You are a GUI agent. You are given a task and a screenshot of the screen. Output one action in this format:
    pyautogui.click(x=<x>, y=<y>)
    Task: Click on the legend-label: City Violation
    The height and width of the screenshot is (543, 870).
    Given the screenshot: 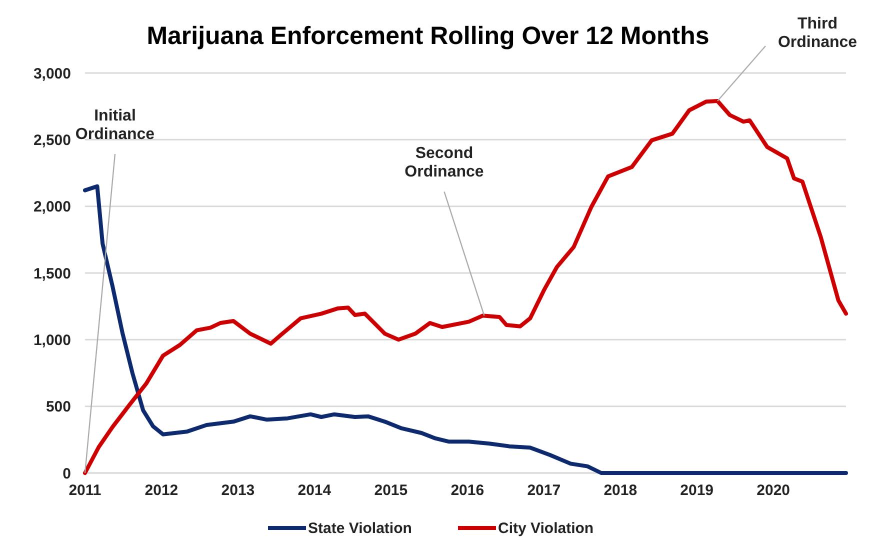 What is the action you would take?
    pyautogui.click(x=546, y=528)
    